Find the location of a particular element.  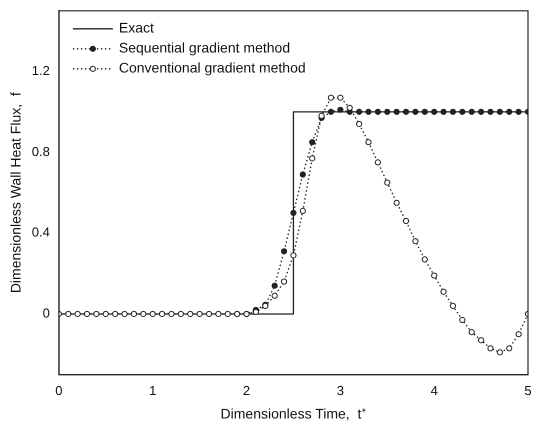

x-tick-label: 5 is located at coordinates (528, 390).